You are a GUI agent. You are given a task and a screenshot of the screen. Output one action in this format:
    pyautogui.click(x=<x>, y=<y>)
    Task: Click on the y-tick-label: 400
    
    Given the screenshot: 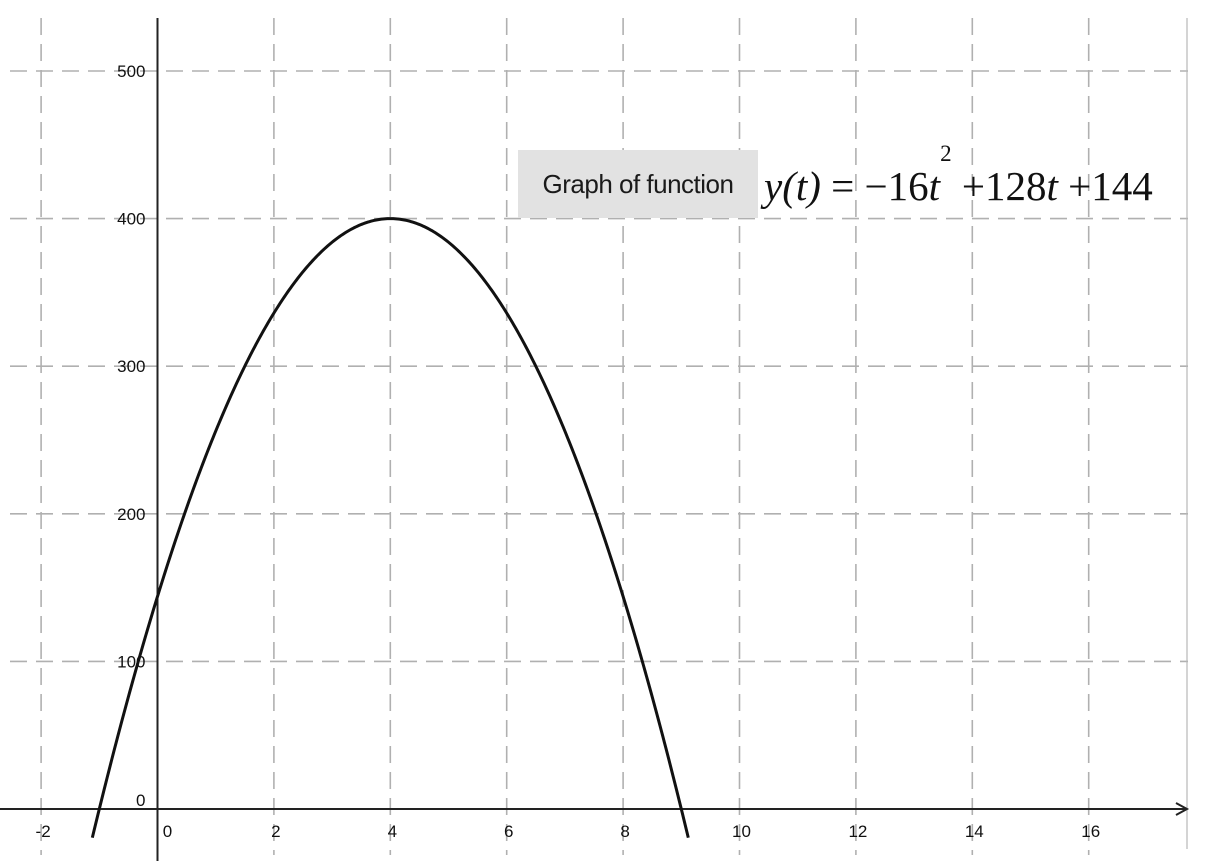 What is the action you would take?
    pyautogui.click(x=131, y=219)
    